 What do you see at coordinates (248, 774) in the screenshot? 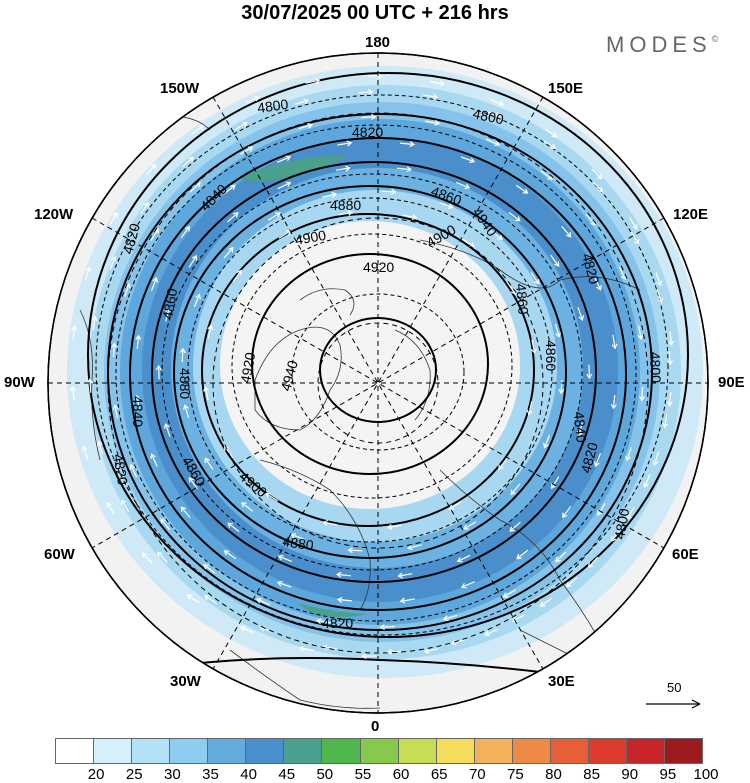
I see `legend-label: 40` at bounding box center [248, 774].